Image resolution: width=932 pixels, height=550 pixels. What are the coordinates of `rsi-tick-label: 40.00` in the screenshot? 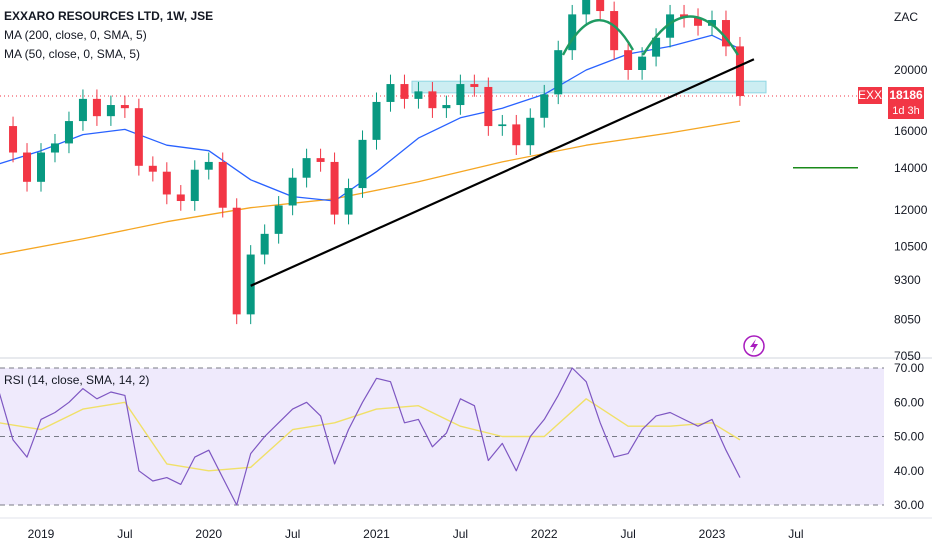 It's located at (909, 471).